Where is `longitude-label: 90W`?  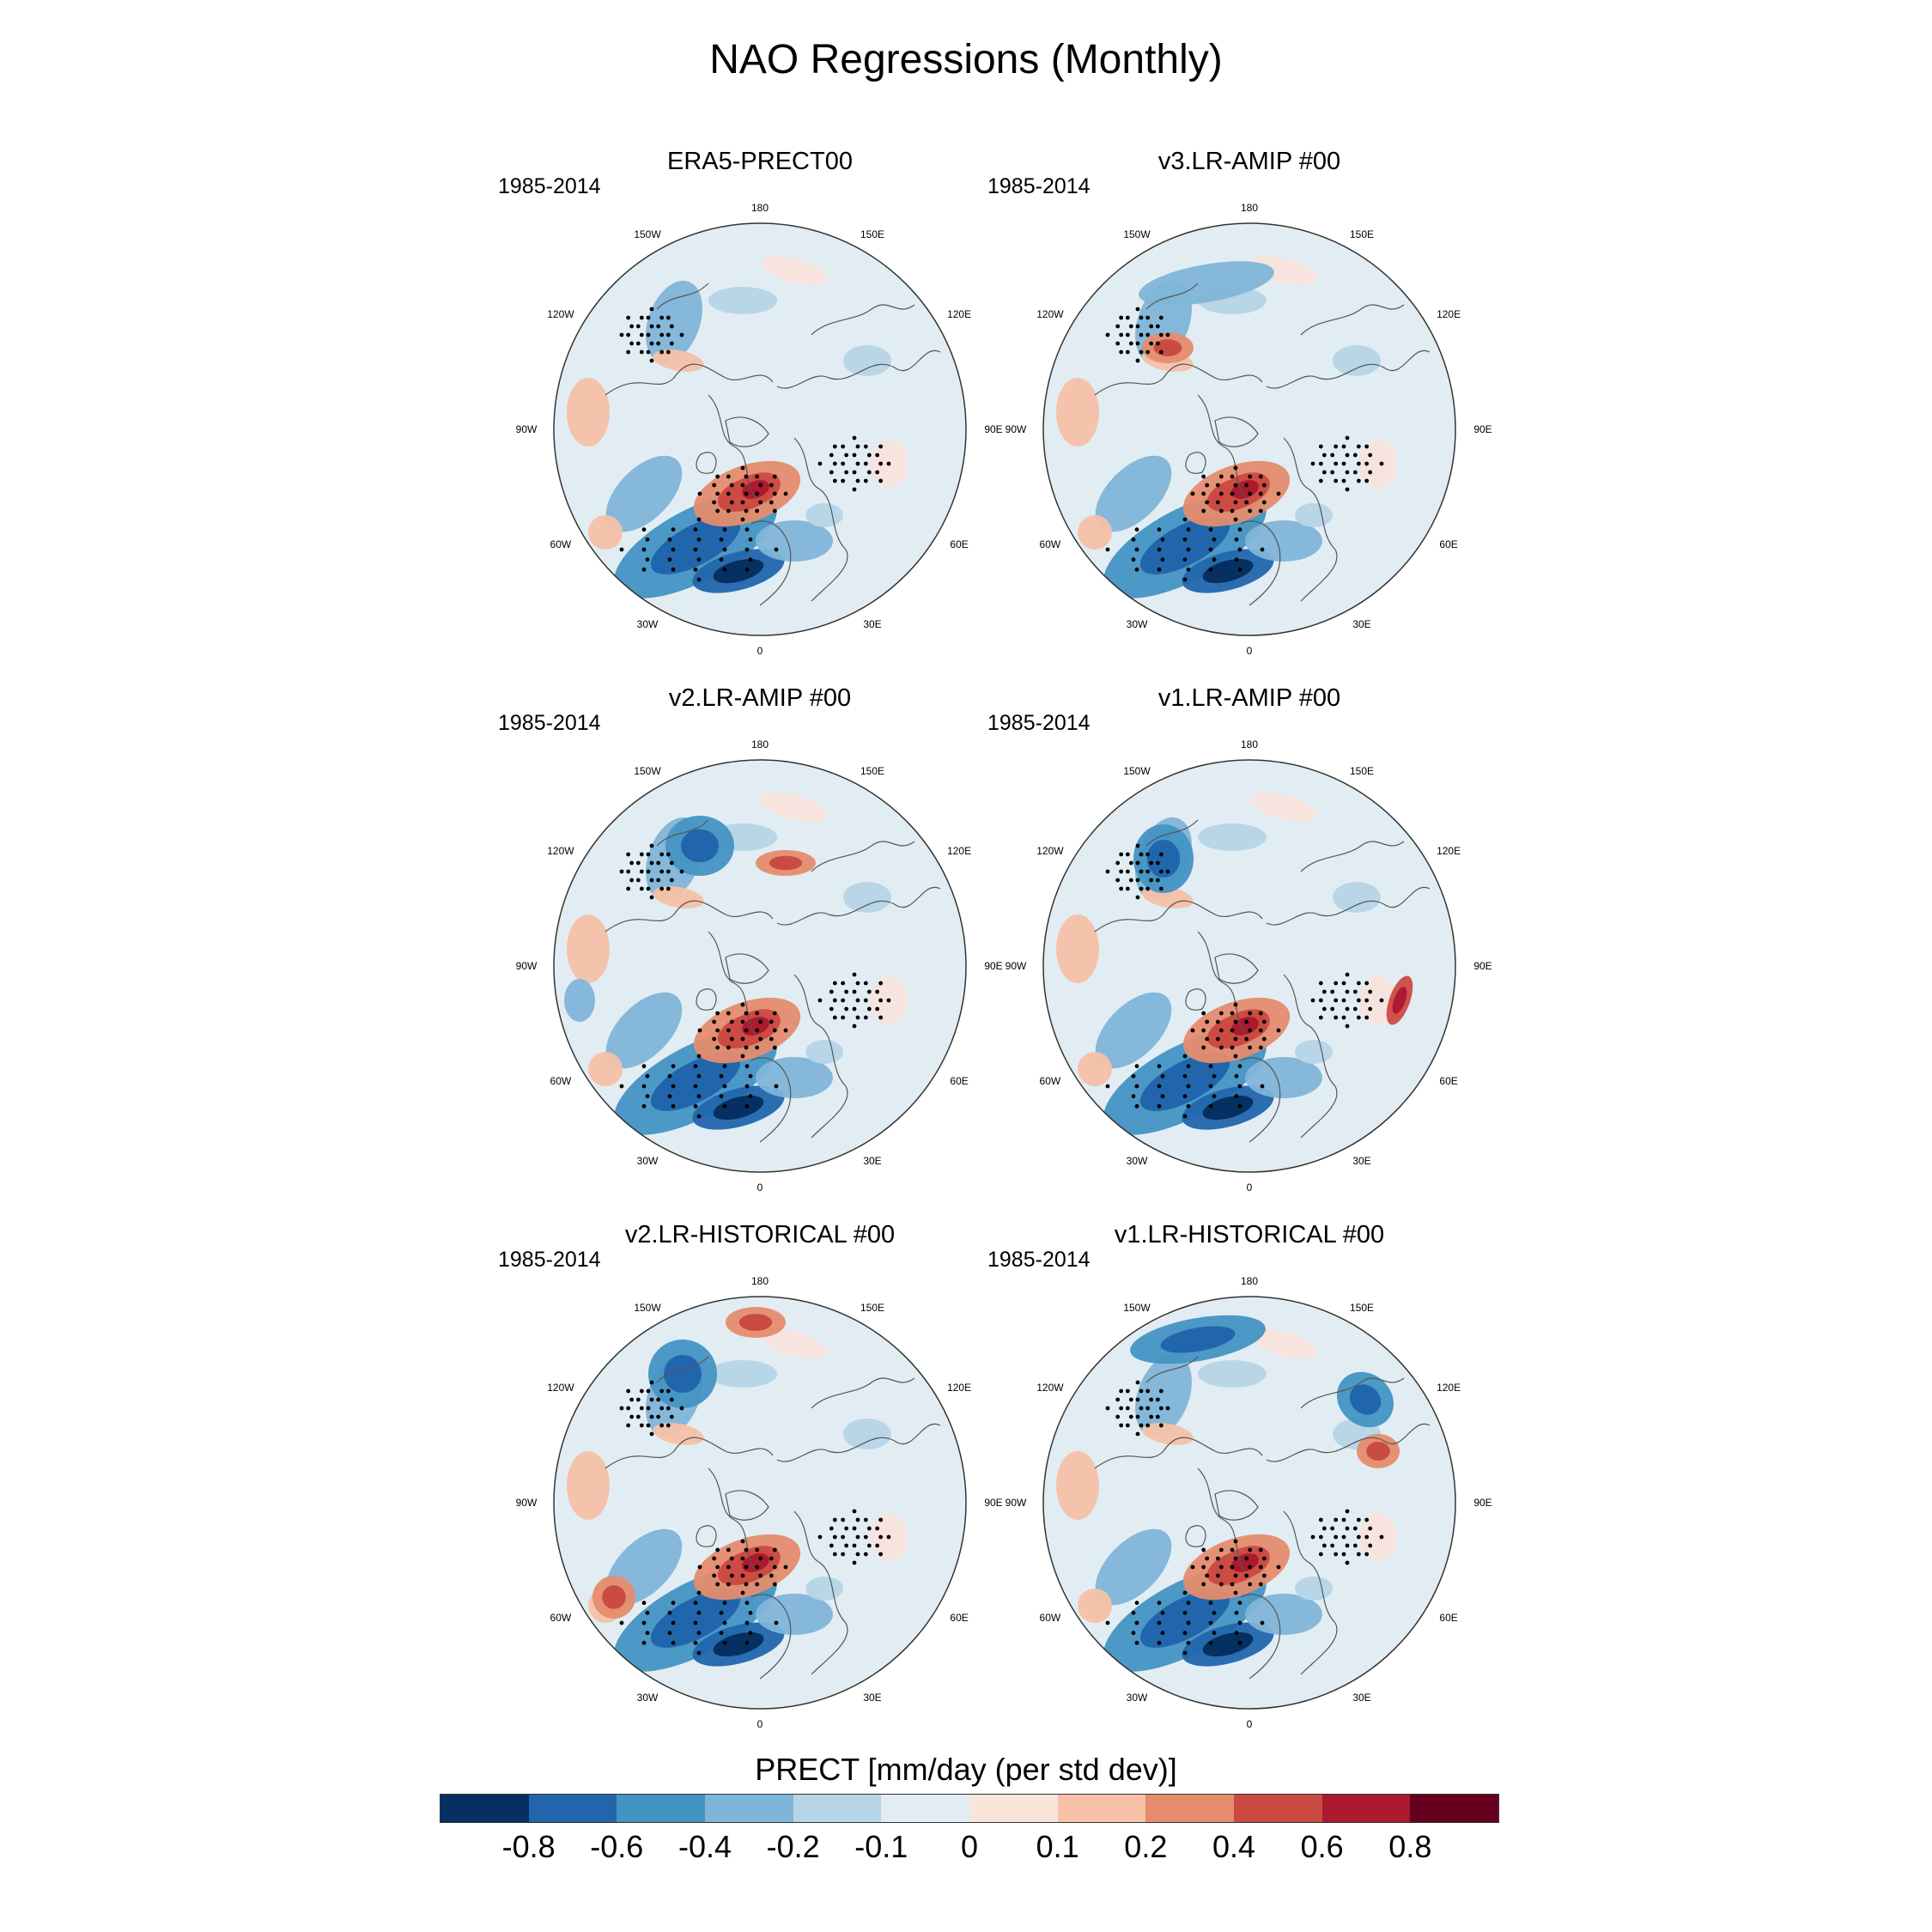
longitude-label: 90W is located at coordinates (1016, 429).